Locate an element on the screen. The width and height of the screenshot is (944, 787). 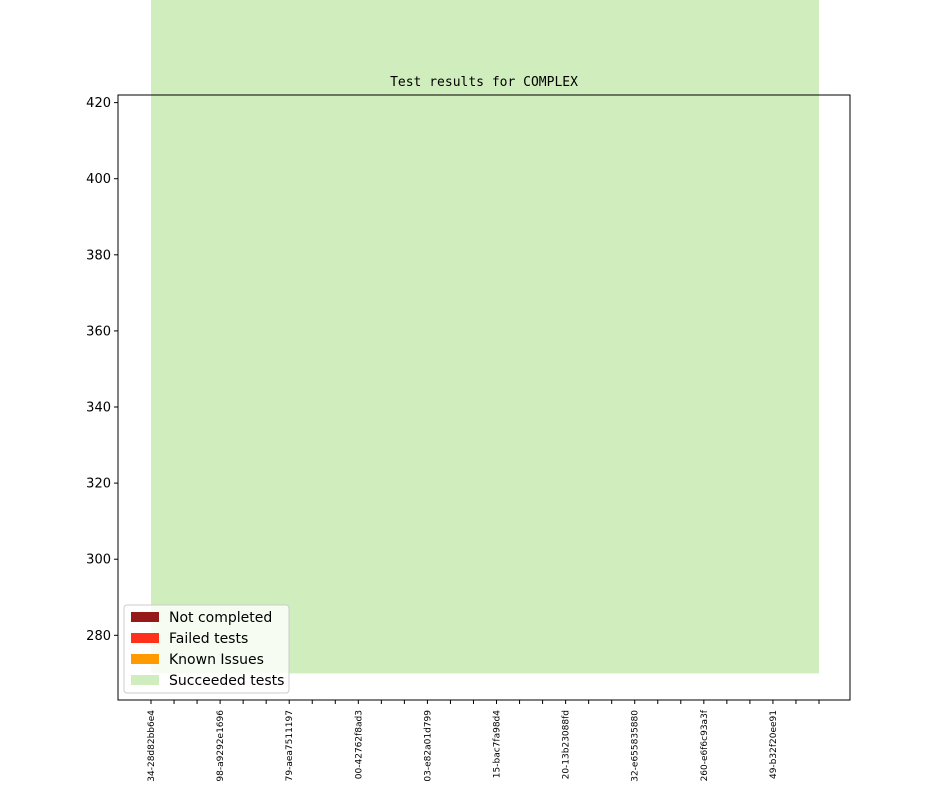
legend-label-known-issues: Known Issues is located at coordinates (216, 660).